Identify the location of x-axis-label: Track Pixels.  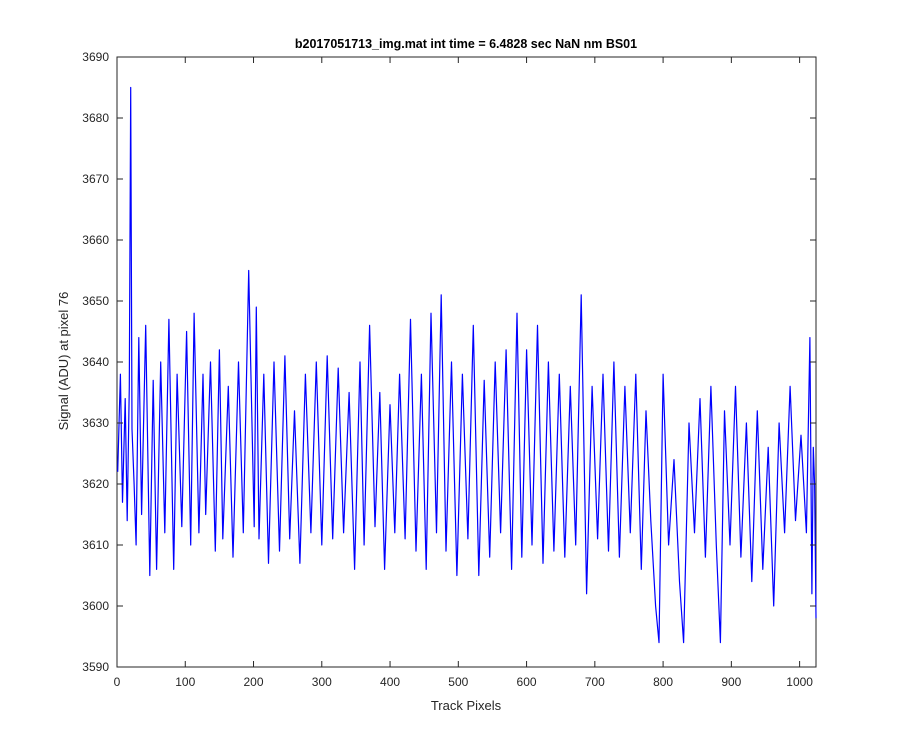
(466, 705).